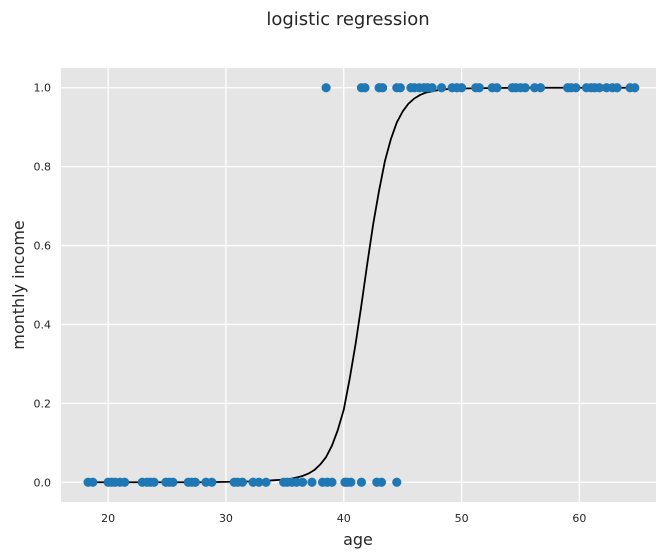 The width and height of the screenshot is (665, 556). Describe the element at coordinates (43, 482) in the screenshot. I see `y-tick-label-1: 0.0` at that location.